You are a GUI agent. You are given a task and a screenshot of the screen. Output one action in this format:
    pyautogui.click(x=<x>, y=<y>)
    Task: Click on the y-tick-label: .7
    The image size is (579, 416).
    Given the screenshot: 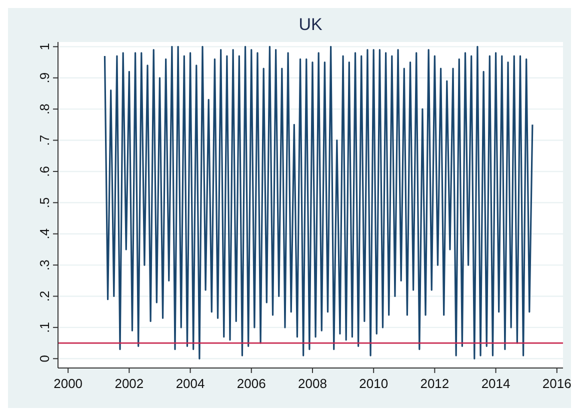 What is the action you would take?
    pyautogui.click(x=44, y=140)
    